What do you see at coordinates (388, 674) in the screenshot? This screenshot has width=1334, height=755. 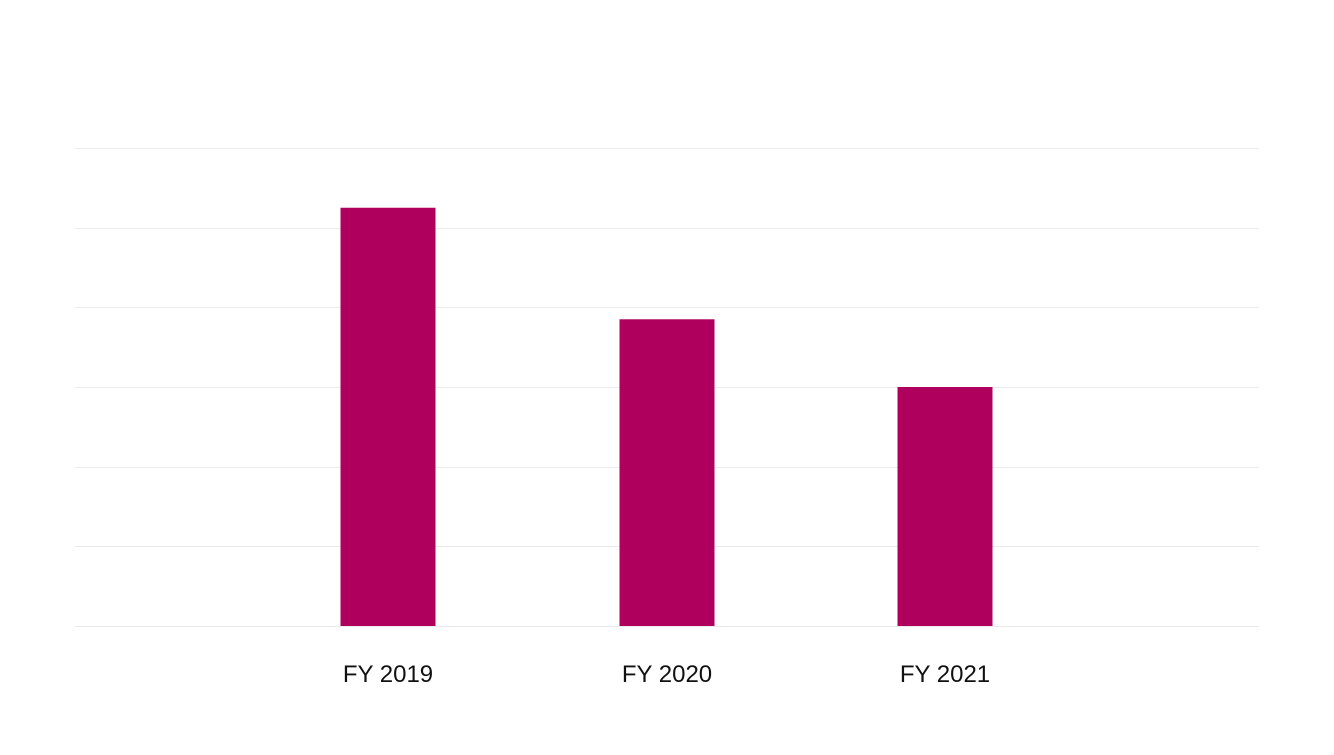 I see `x-tick-label: FY 2019` at bounding box center [388, 674].